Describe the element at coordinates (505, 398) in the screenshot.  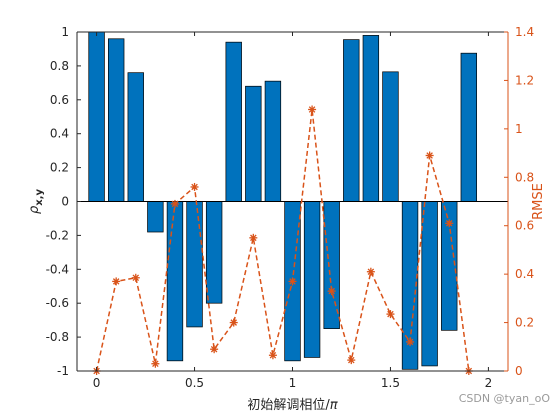
I see `watermark: CSDN @tyan_oO` at that location.